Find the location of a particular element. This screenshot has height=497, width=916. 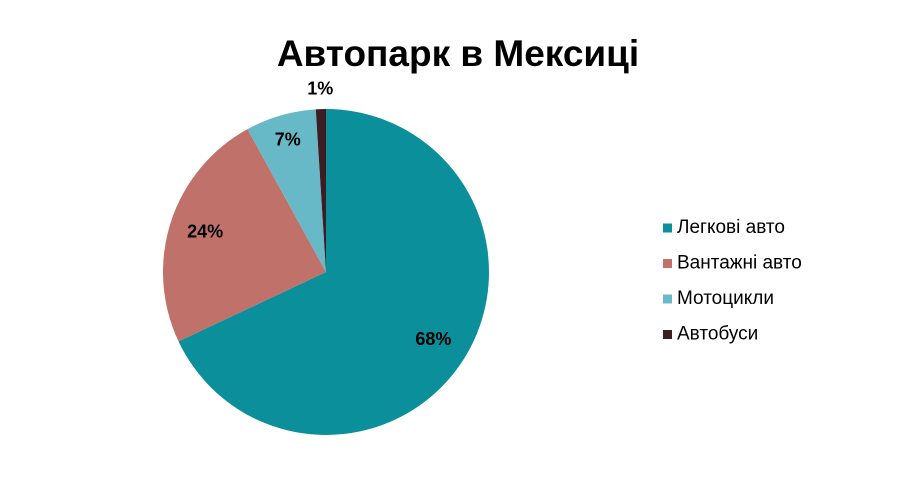

legend-label: Мотоцикли is located at coordinates (725, 298).